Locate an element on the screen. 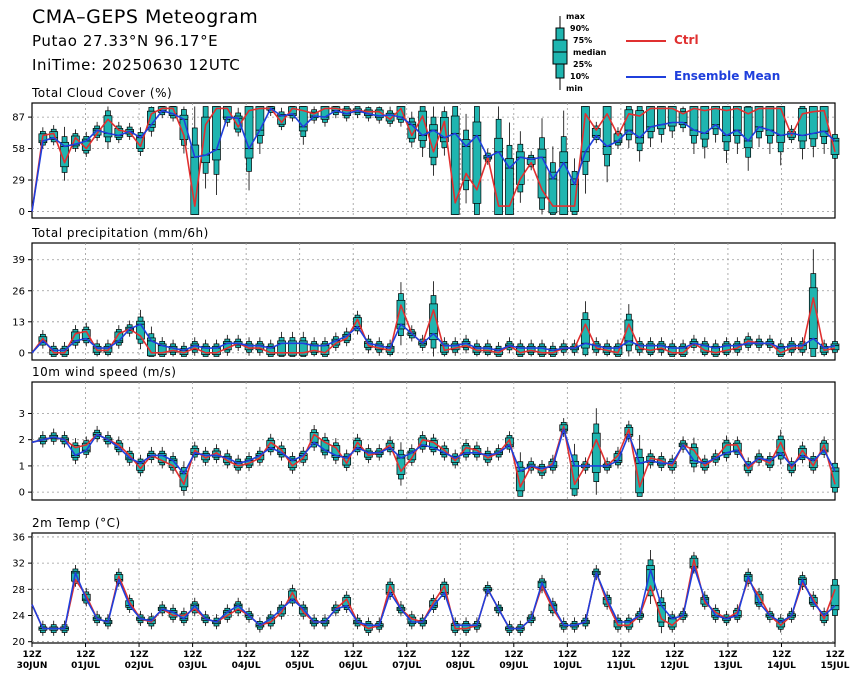  legend-median-label: median is located at coordinates (590, 52).